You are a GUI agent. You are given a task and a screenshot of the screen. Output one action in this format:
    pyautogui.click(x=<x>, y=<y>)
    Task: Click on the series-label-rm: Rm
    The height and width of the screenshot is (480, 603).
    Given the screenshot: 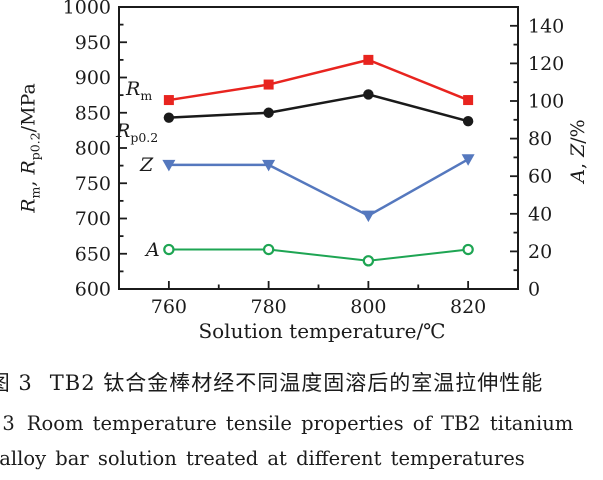 What is the action you would take?
    pyautogui.click(x=139, y=90)
    